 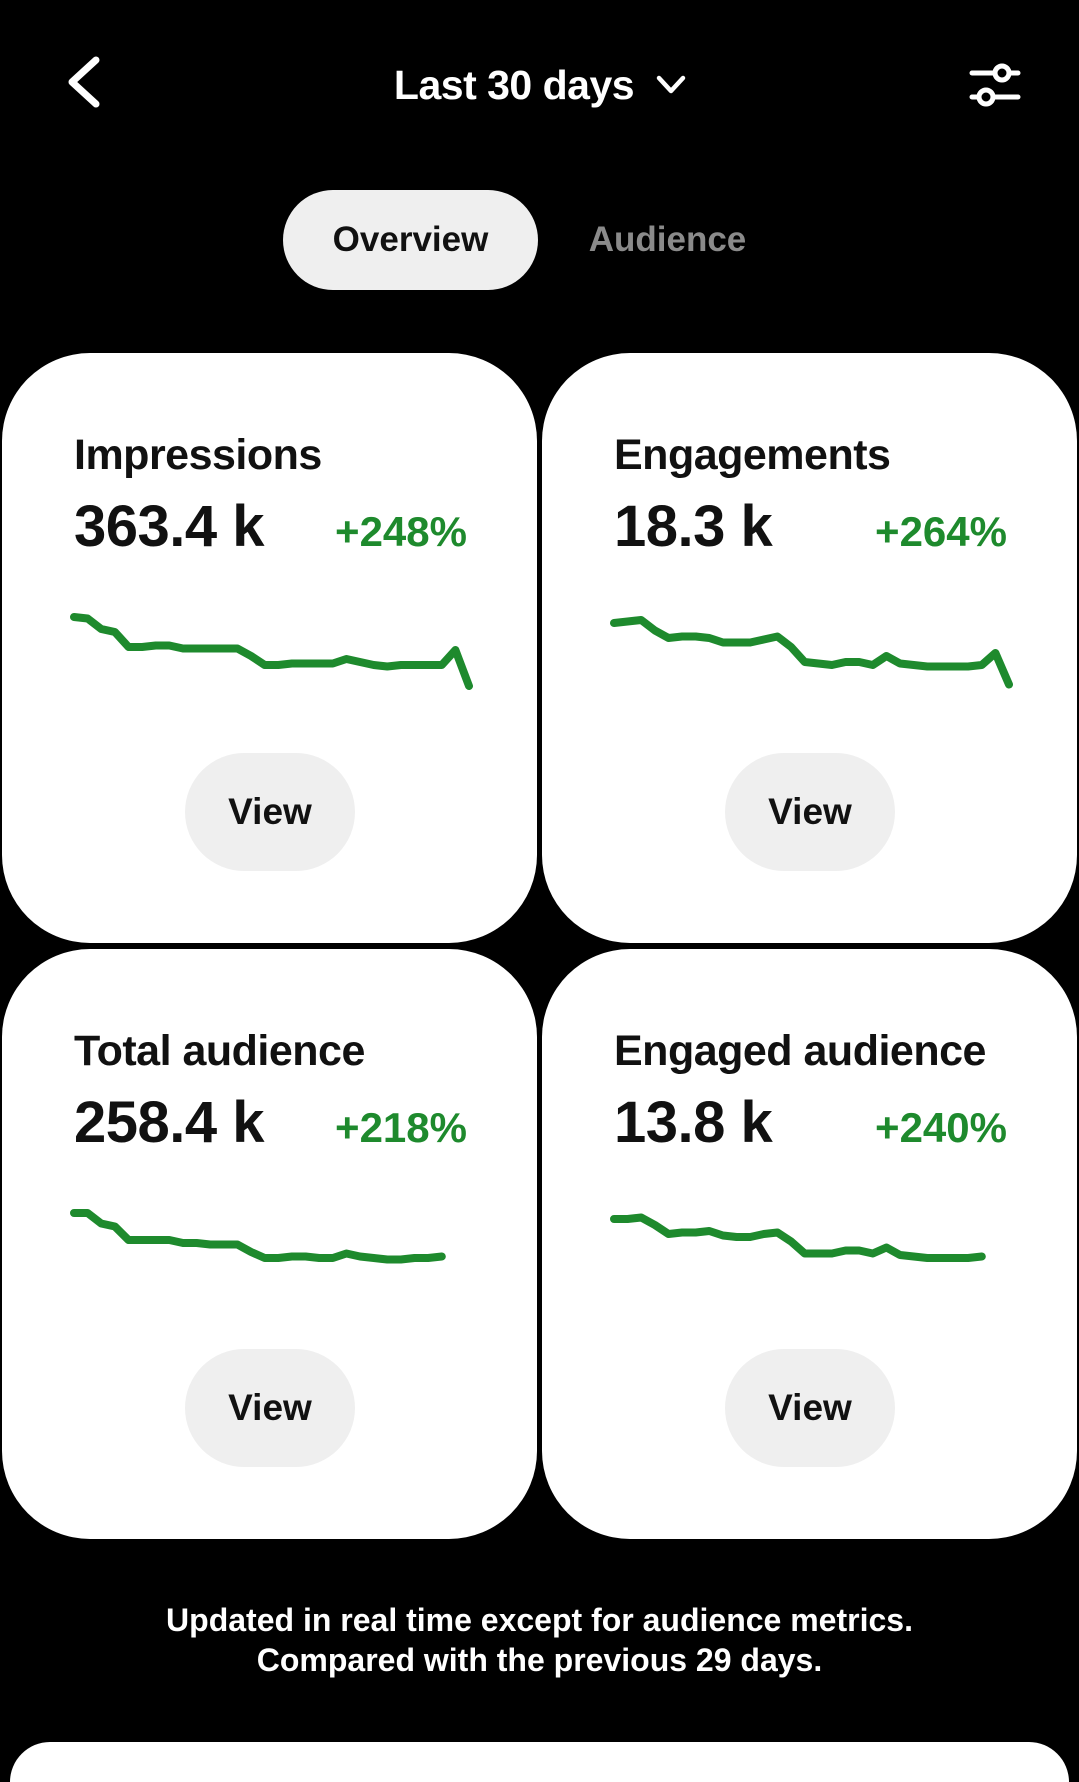 What do you see at coordinates (169, 1122) in the screenshot?
I see `card-value: 258.4 k` at bounding box center [169, 1122].